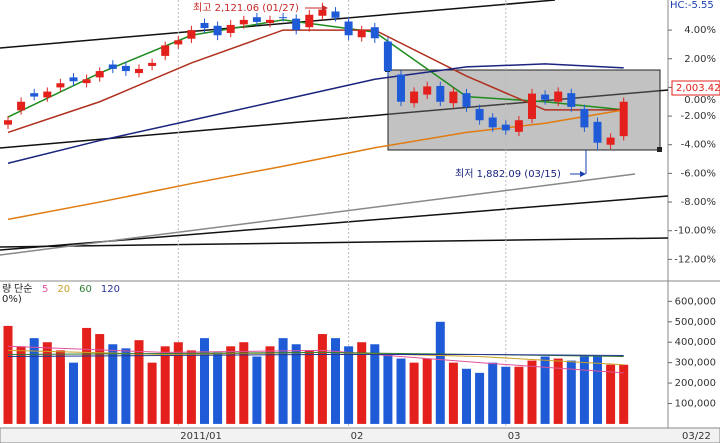 This screenshot has width=720, height=443. What do you see at coordinates (110, 289) in the screenshot?
I see `legend-entry: 120` at bounding box center [110, 289].